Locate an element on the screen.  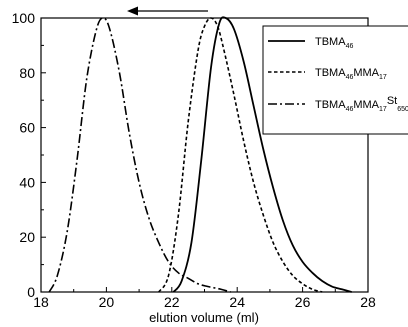
y-tick-label: 60 is located at coordinates (27, 128).